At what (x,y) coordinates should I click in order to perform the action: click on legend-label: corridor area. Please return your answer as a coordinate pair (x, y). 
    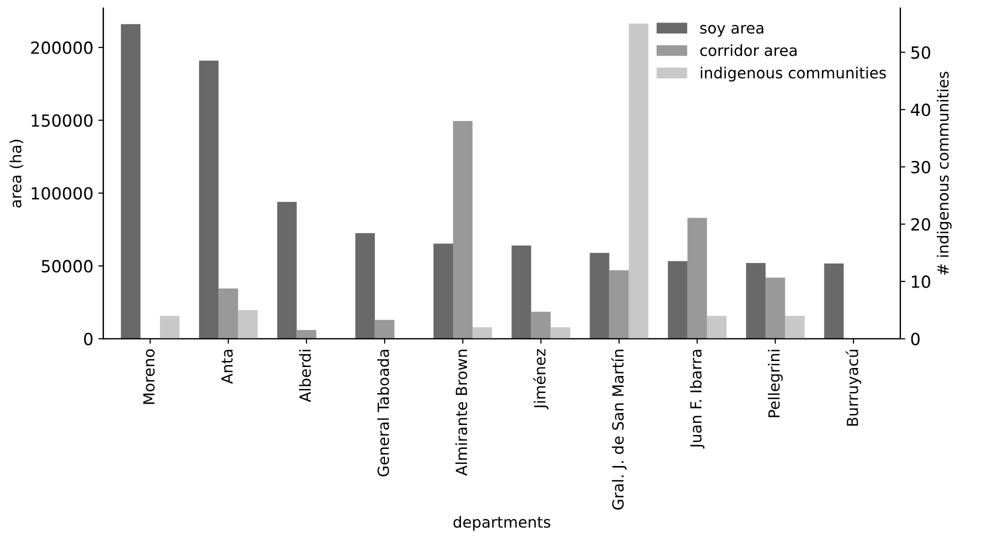
    Looking at the image, I should click on (748, 50).